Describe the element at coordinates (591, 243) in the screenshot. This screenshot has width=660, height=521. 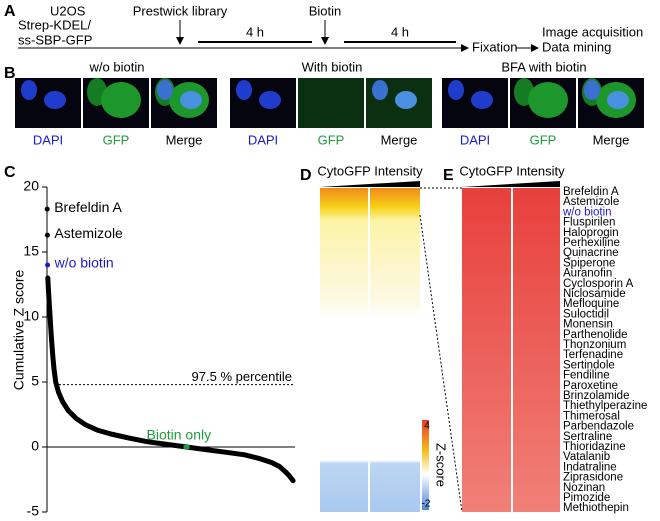
I see `compound-name: Perhexiline` at that location.